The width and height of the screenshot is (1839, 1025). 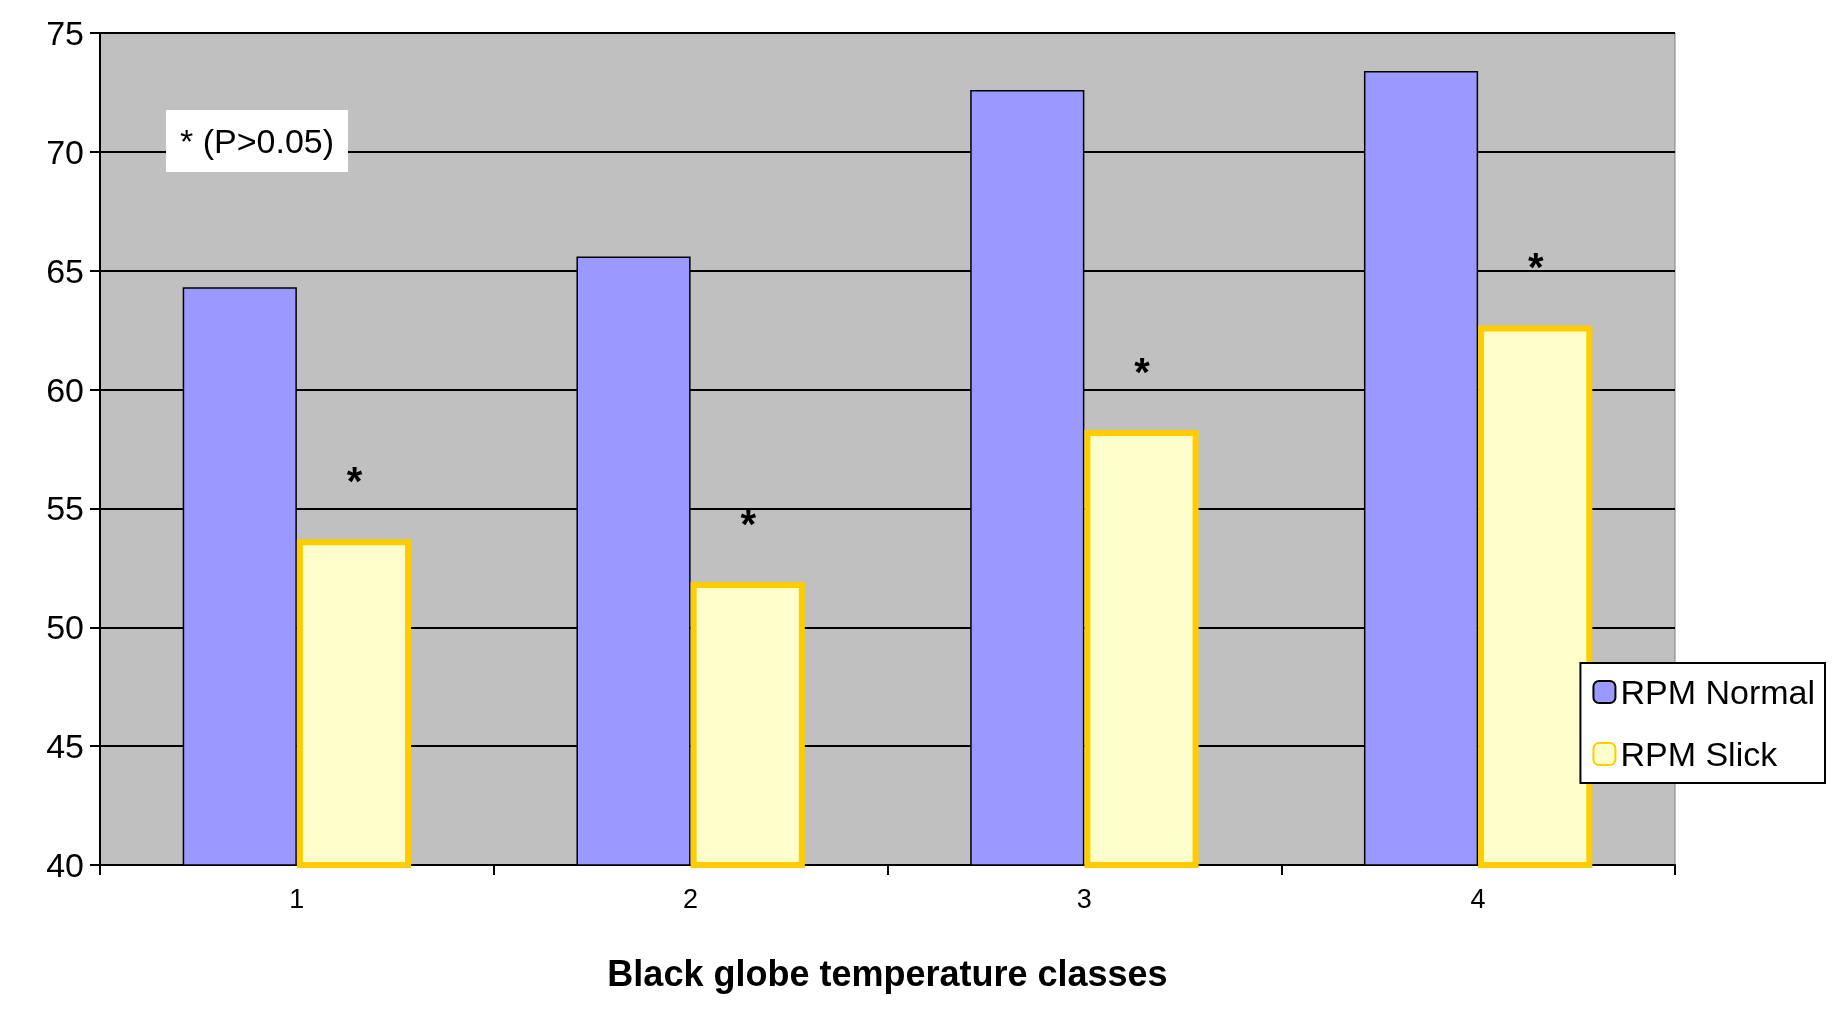 What do you see at coordinates (65, 627) in the screenshot?
I see `y-tick-label: 50` at bounding box center [65, 627].